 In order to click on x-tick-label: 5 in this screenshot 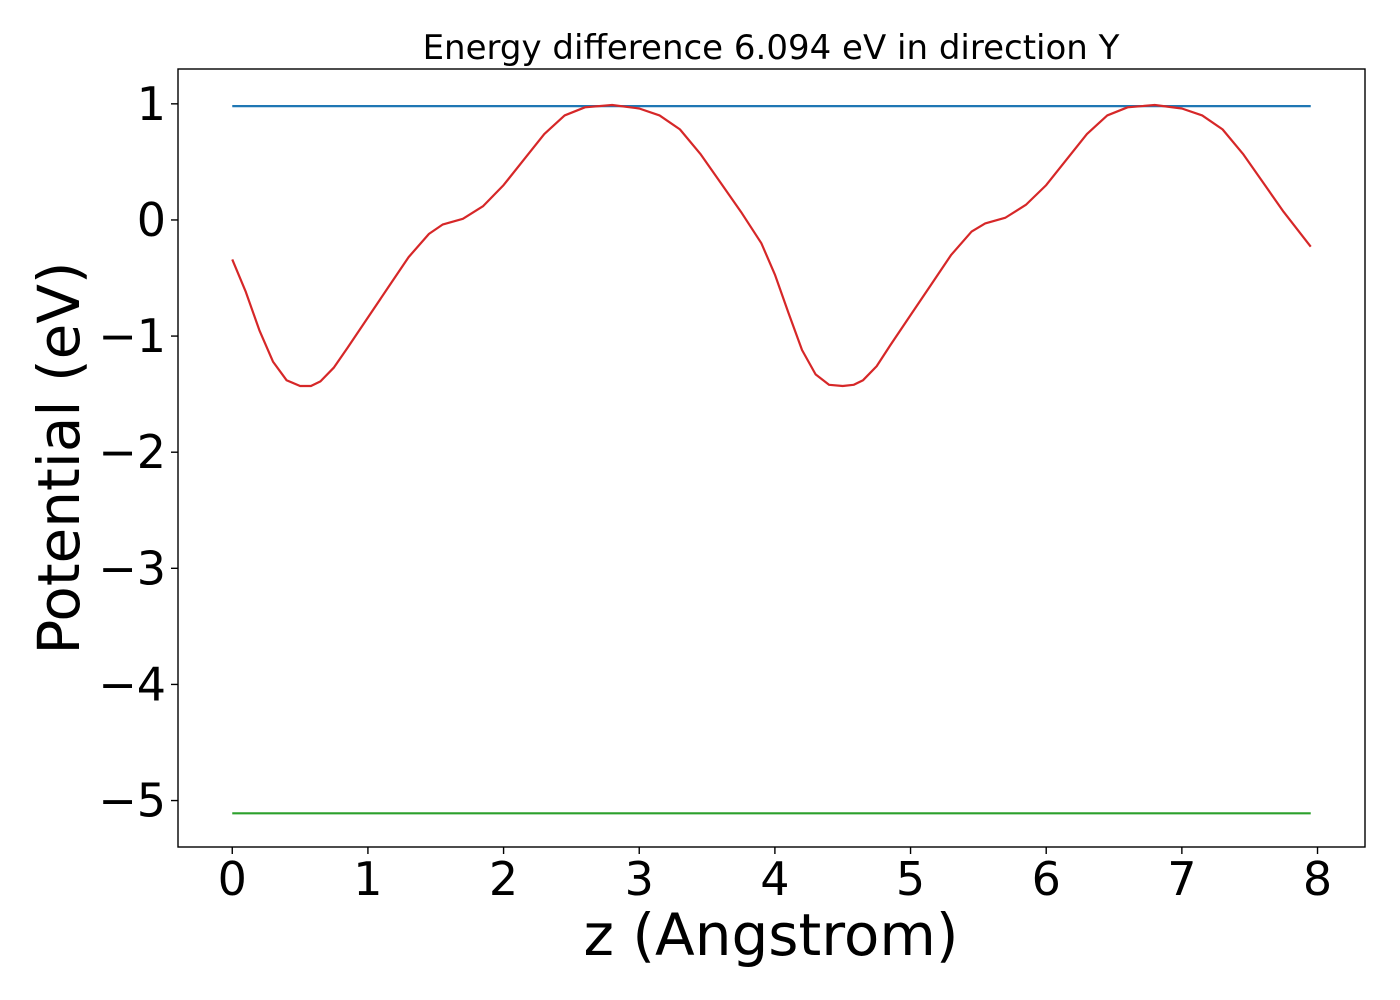, I will do `click(910, 879)`.